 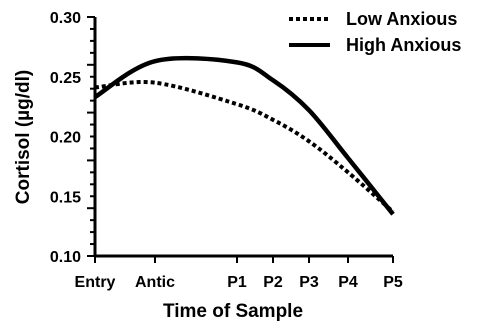 What do you see at coordinates (393, 282) in the screenshot?
I see `x-tick-label: P5` at bounding box center [393, 282].